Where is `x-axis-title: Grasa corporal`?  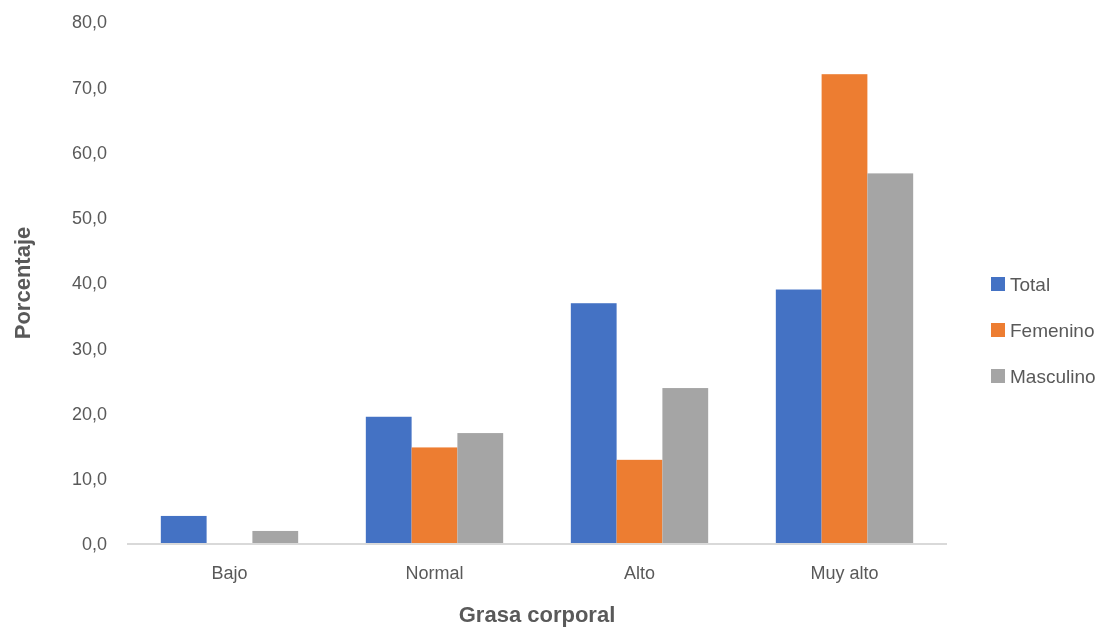 x-axis-title: Grasa corporal is located at coordinates (537, 614).